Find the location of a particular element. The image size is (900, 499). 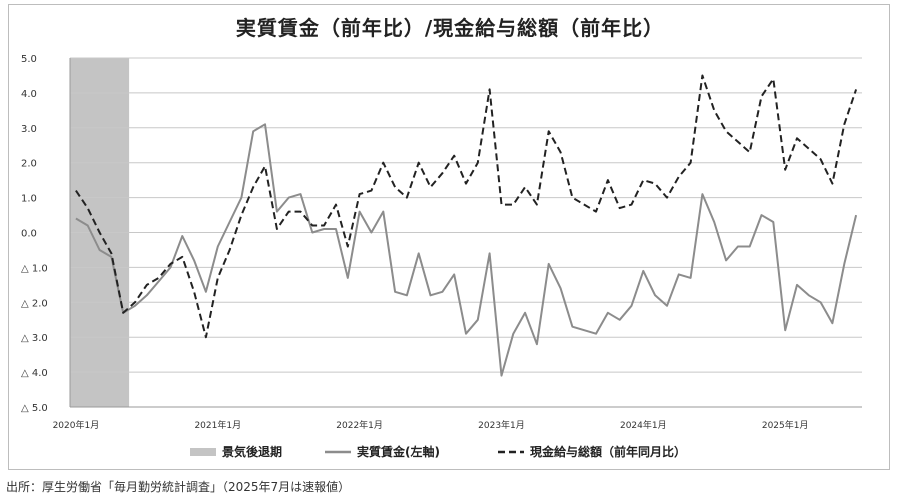

y-tick-label: 4.0 is located at coordinates (29, 94).